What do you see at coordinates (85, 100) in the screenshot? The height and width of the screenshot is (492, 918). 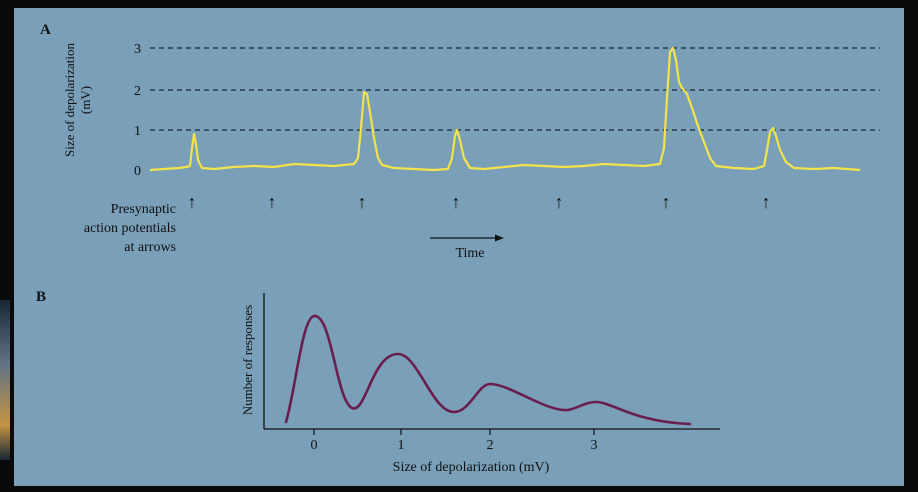 I see `panel-a-ylabel-line2: (mV)` at bounding box center [85, 100].